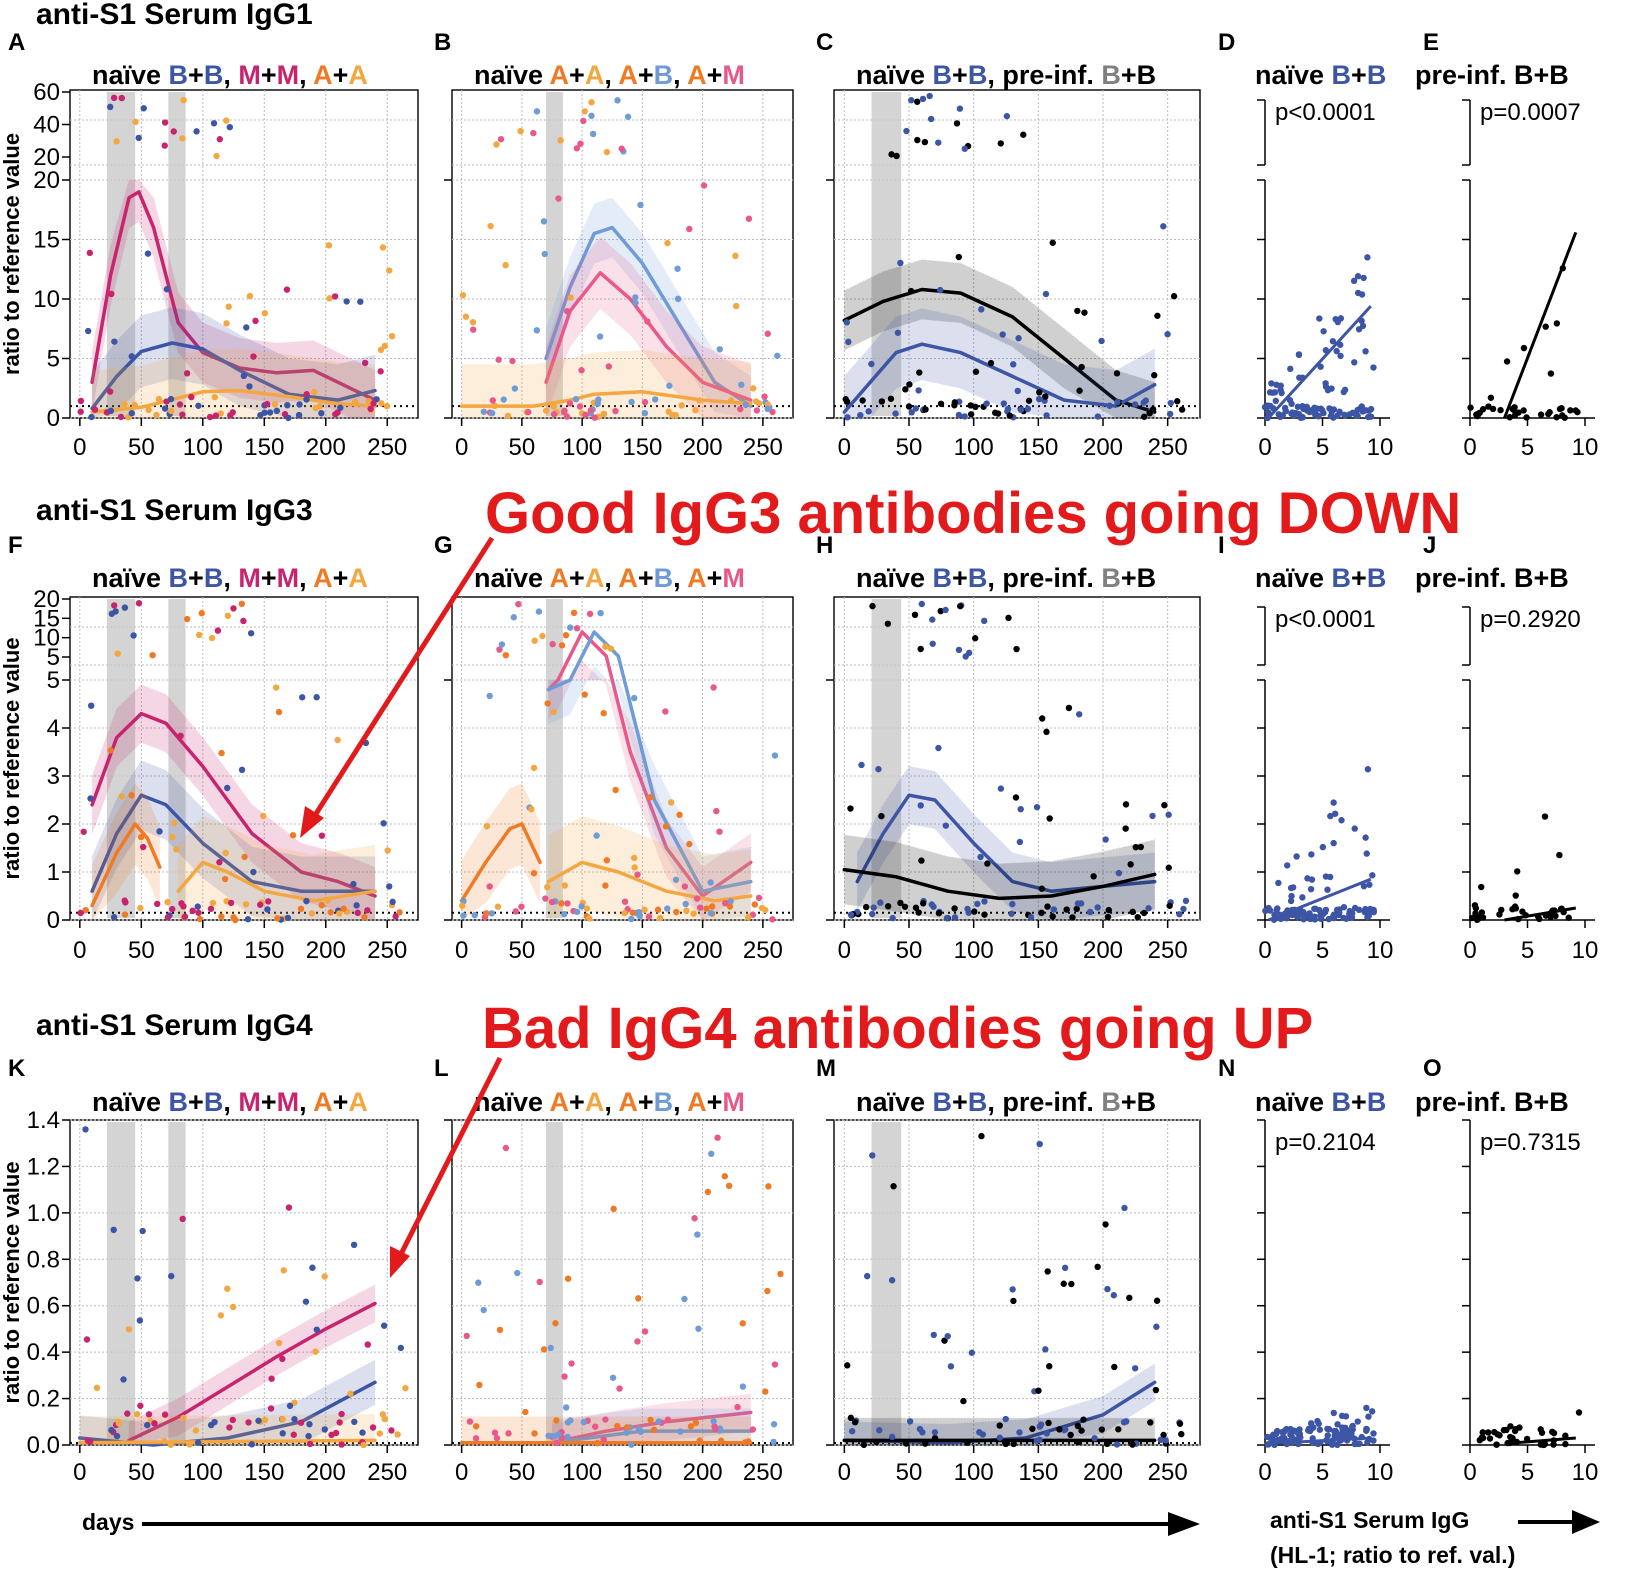 The image size is (1628, 1580). What do you see at coordinates (703, 1472) in the screenshot?
I see `x-tick-label: 200` at bounding box center [703, 1472].